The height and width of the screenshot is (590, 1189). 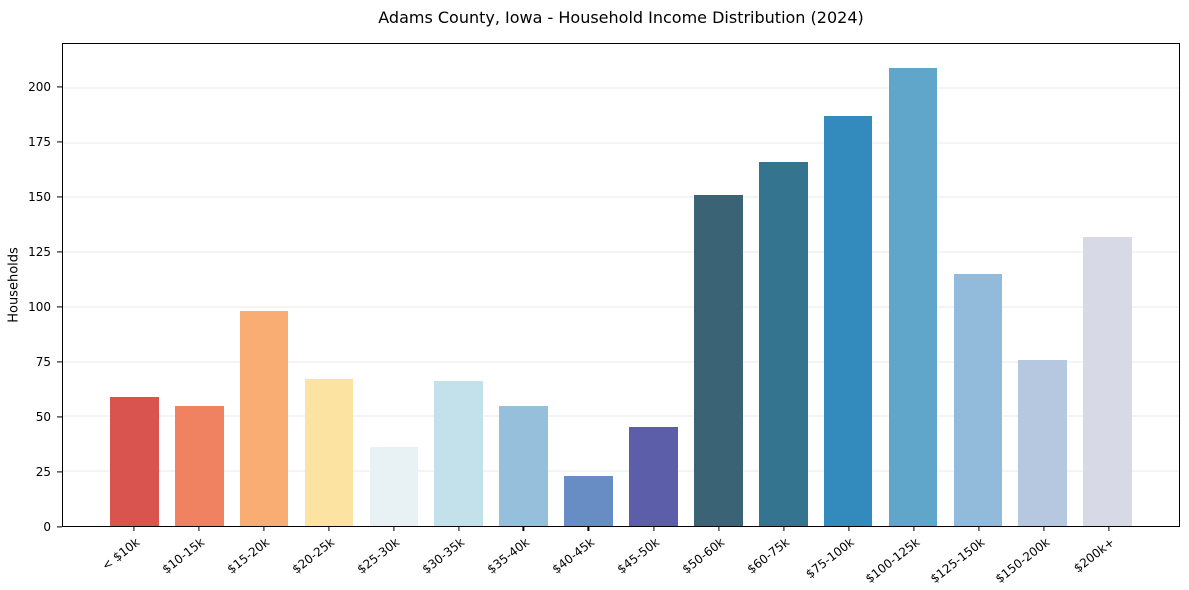 What do you see at coordinates (957, 560) in the screenshot?
I see `x-tick-label: $125-150k` at bounding box center [957, 560].